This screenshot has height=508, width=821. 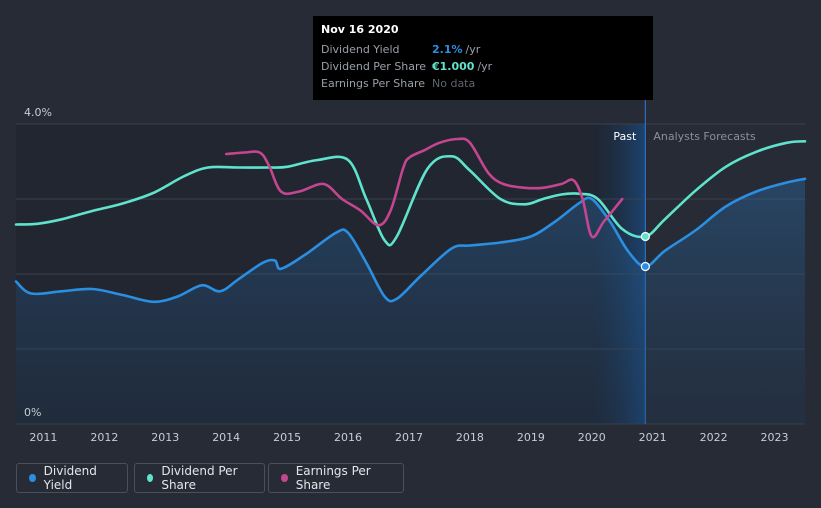 What do you see at coordinates (453, 66) in the screenshot?
I see `tooltip-value: €1.000` at bounding box center [453, 66].